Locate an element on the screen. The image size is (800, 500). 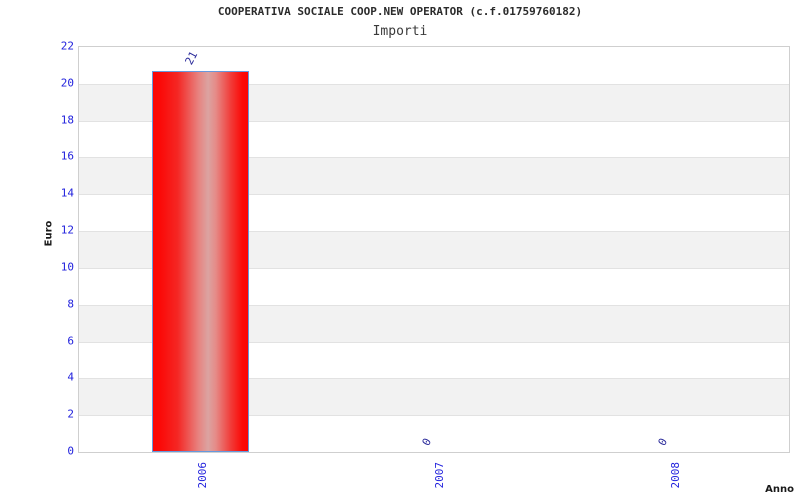
y-tick-label: 10 is located at coordinates (67, 267).